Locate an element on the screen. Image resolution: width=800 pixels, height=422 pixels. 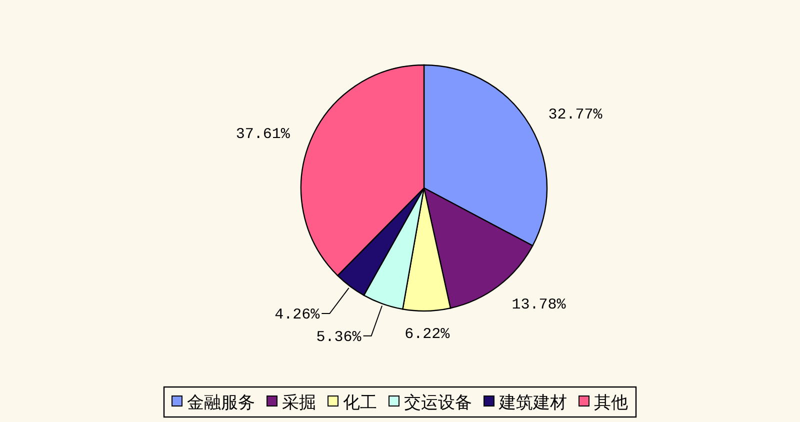
data-label: 6.22% is located at coordinates (427, 335).